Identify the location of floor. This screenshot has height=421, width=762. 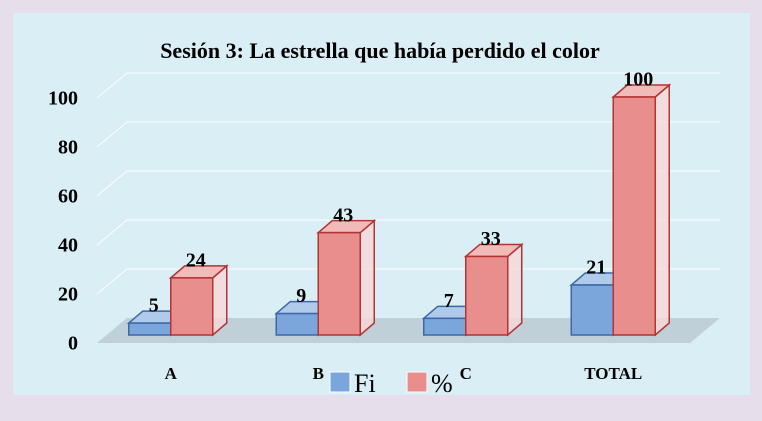
(408, 330).